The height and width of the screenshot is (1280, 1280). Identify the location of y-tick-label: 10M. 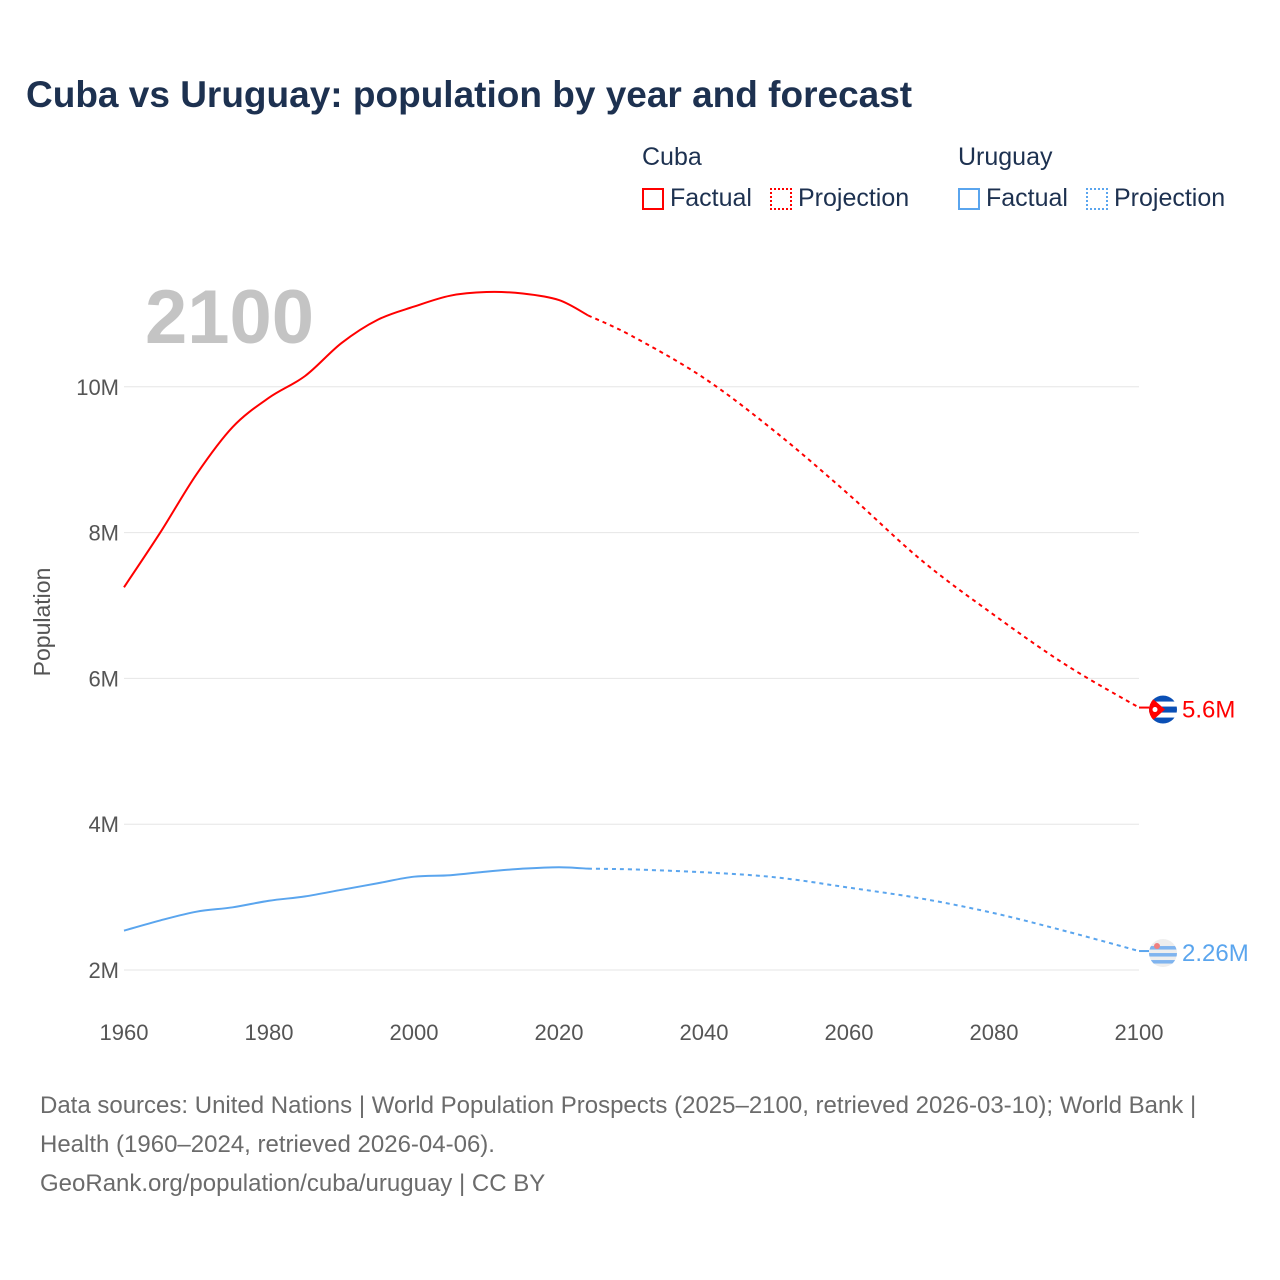
(97, 387).